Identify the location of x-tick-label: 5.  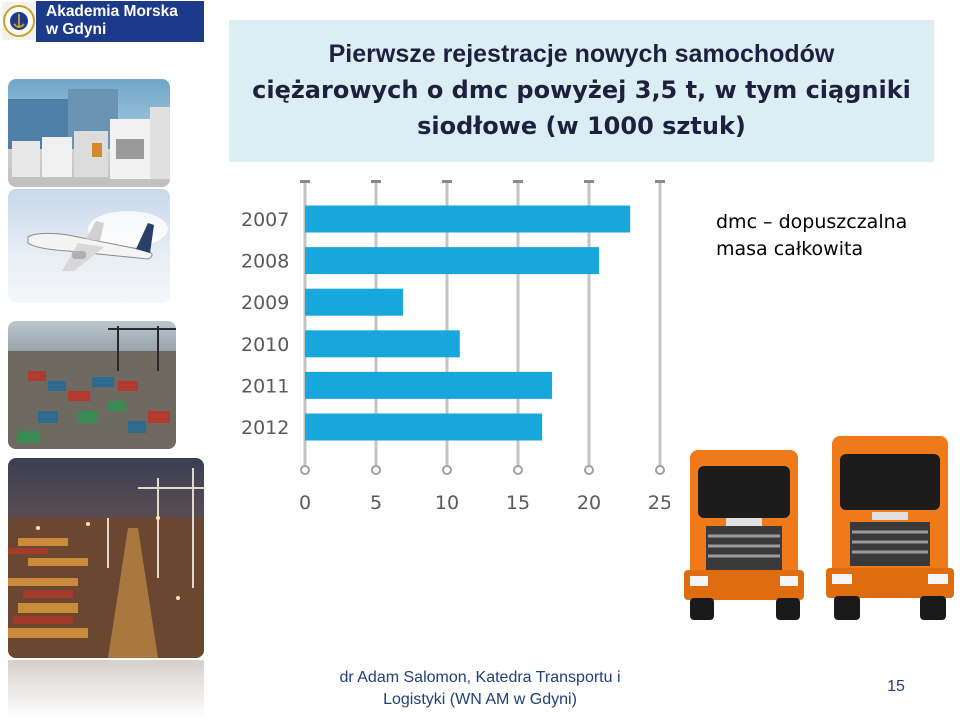
(376, 503).